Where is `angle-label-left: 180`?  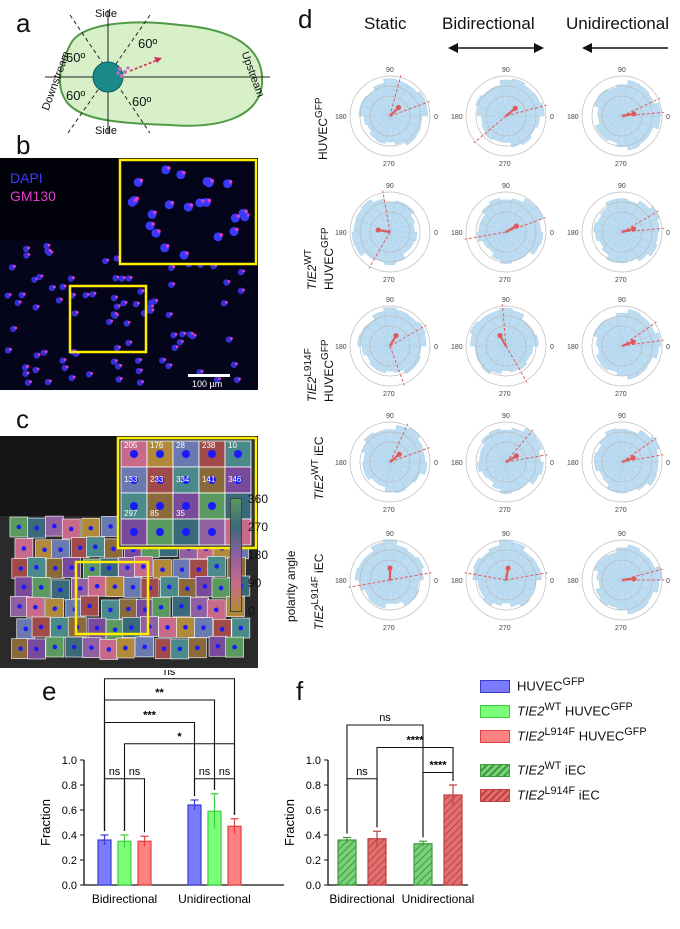
angle-label-left: 180 is located at coordinates (457, 233).